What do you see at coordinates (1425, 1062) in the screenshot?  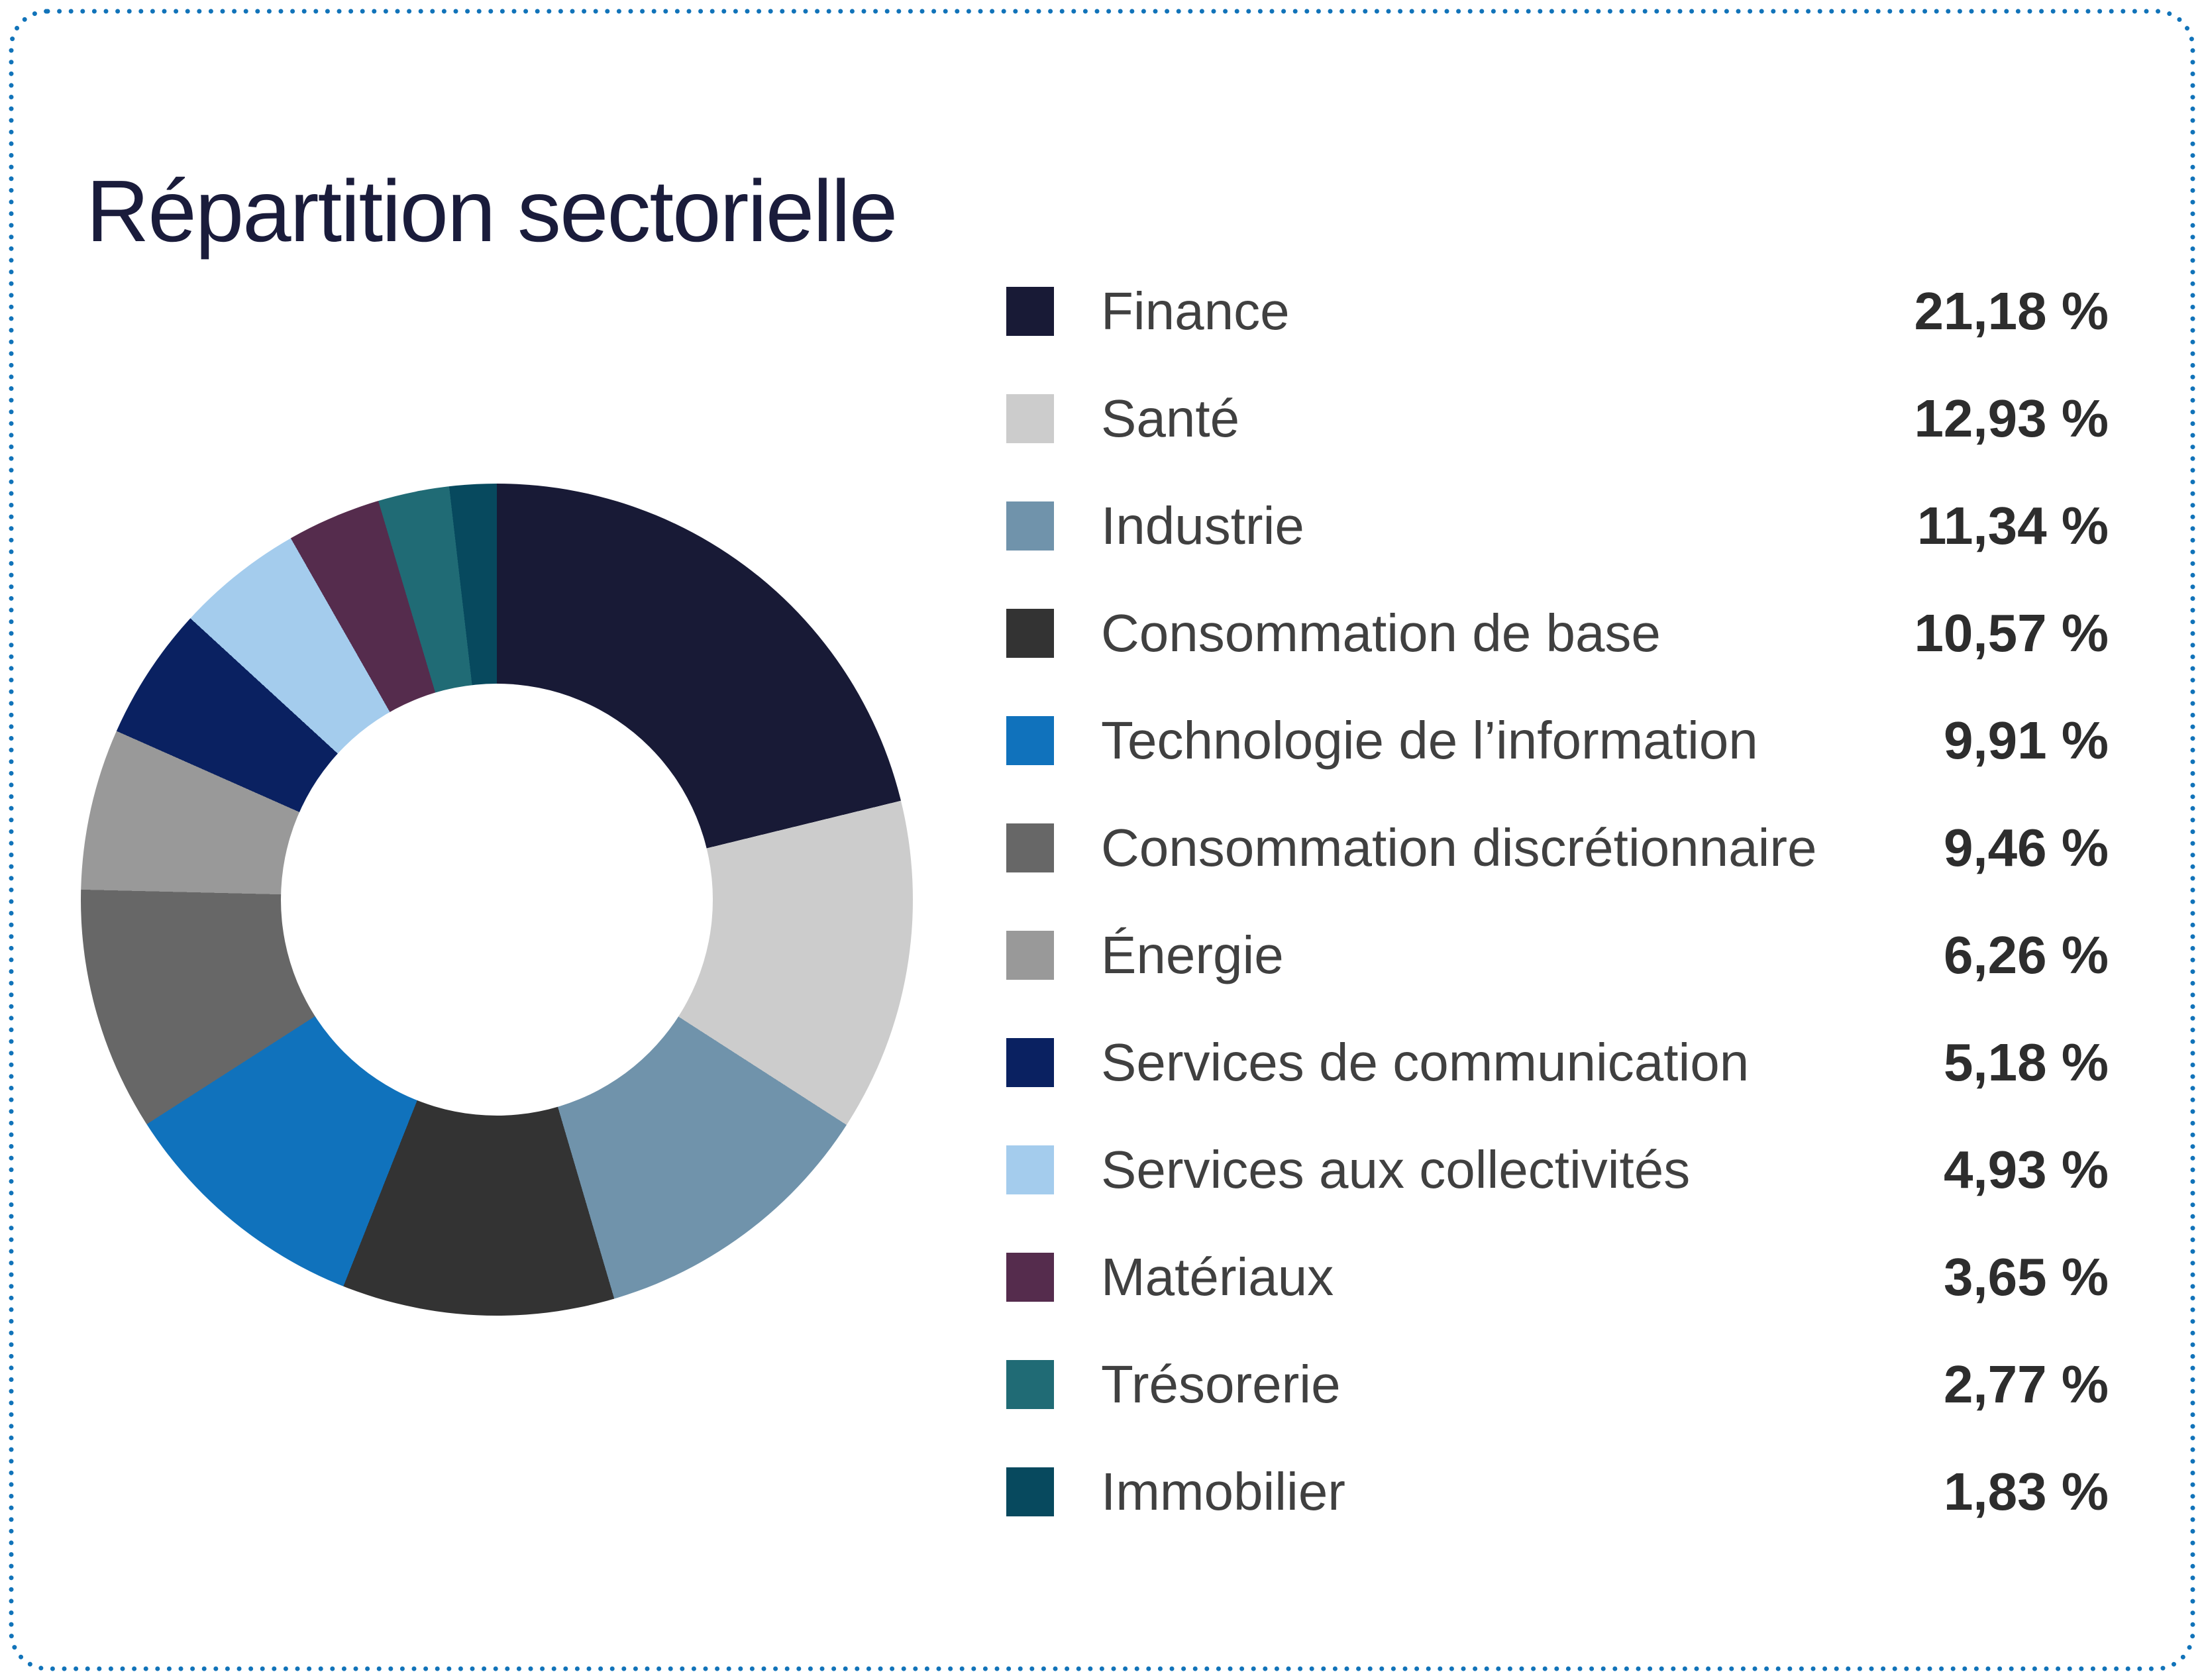 I see `legend-label: Services de communication` at bounding box center [1425, 1062].